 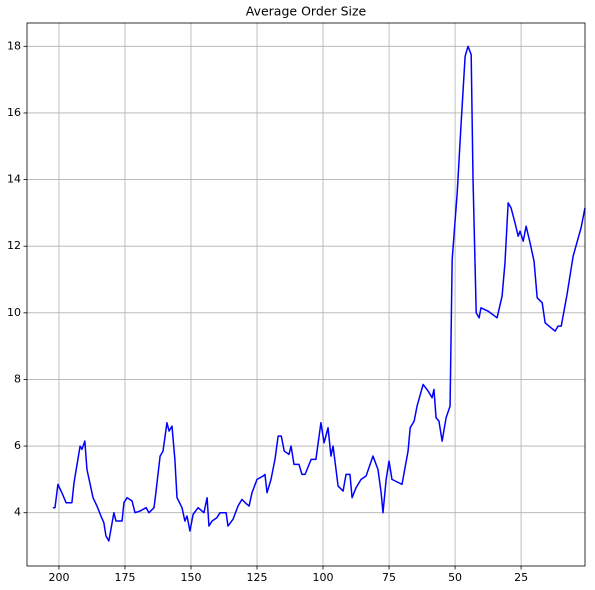 What do you see at coordinates (190, 577) in the screenshot?
I see `x-tick-label: 150` at bounding box center [190, 577].